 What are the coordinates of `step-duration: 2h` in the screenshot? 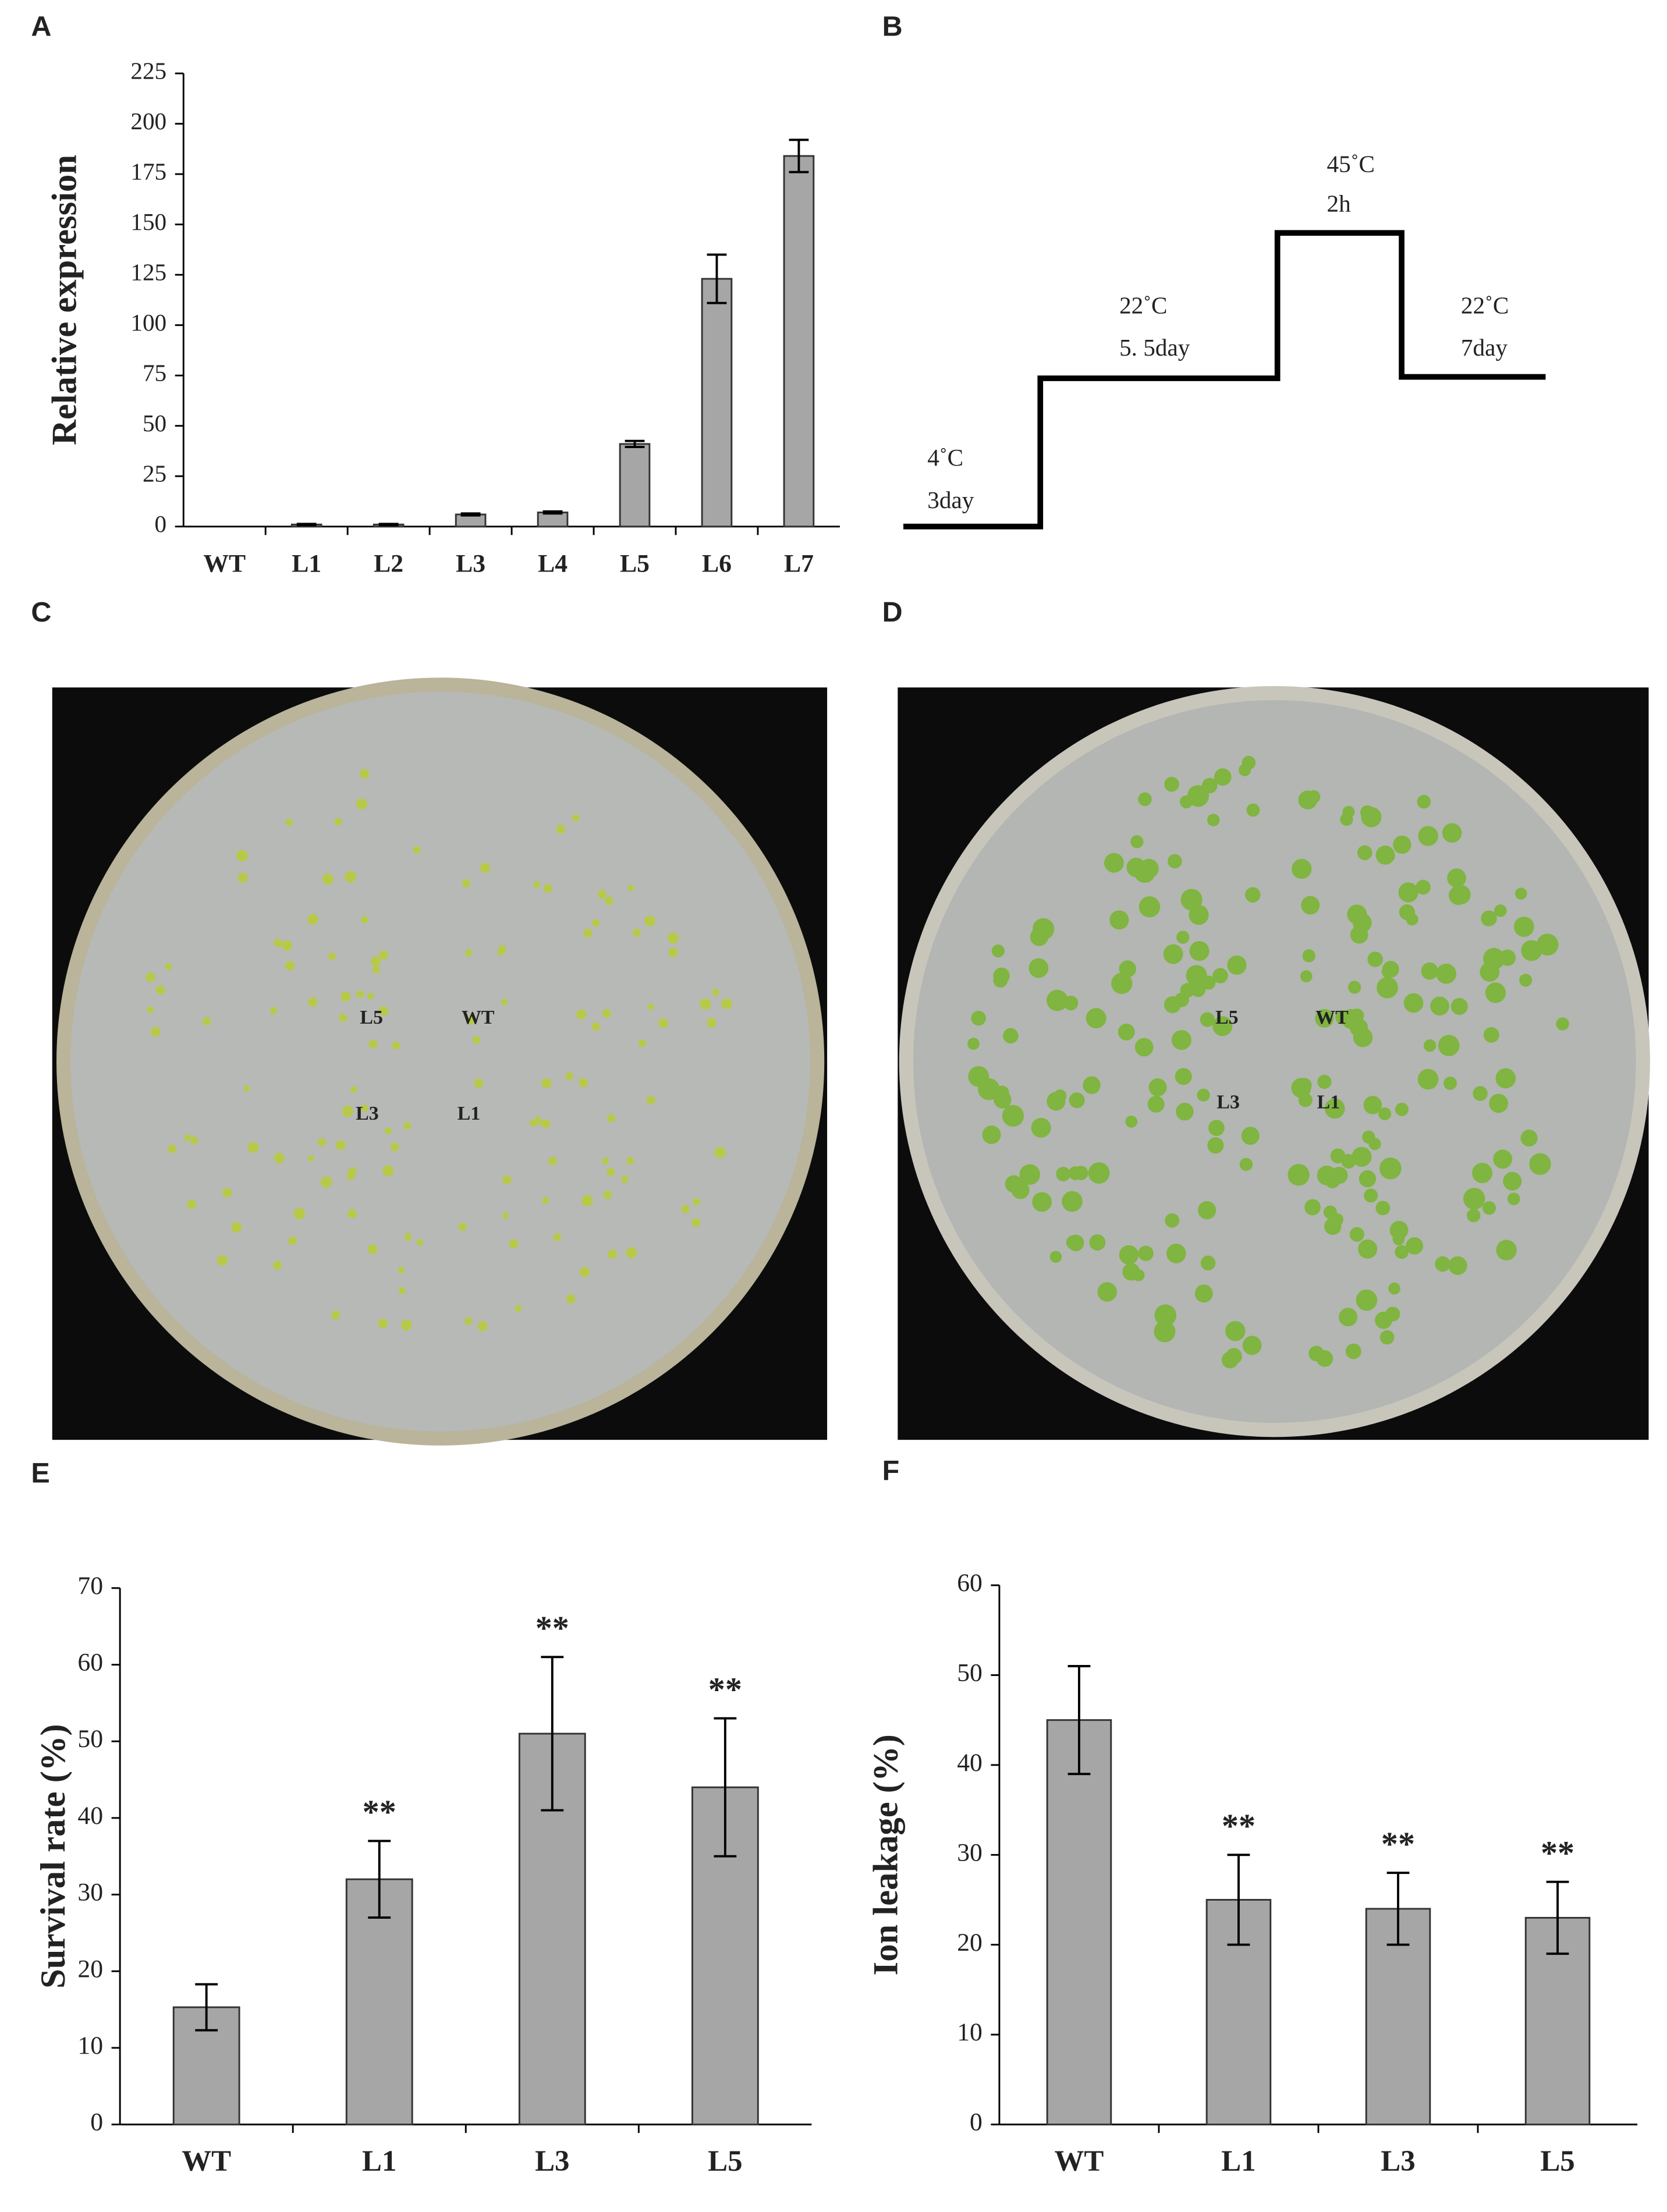 It's located at (1339, 203).